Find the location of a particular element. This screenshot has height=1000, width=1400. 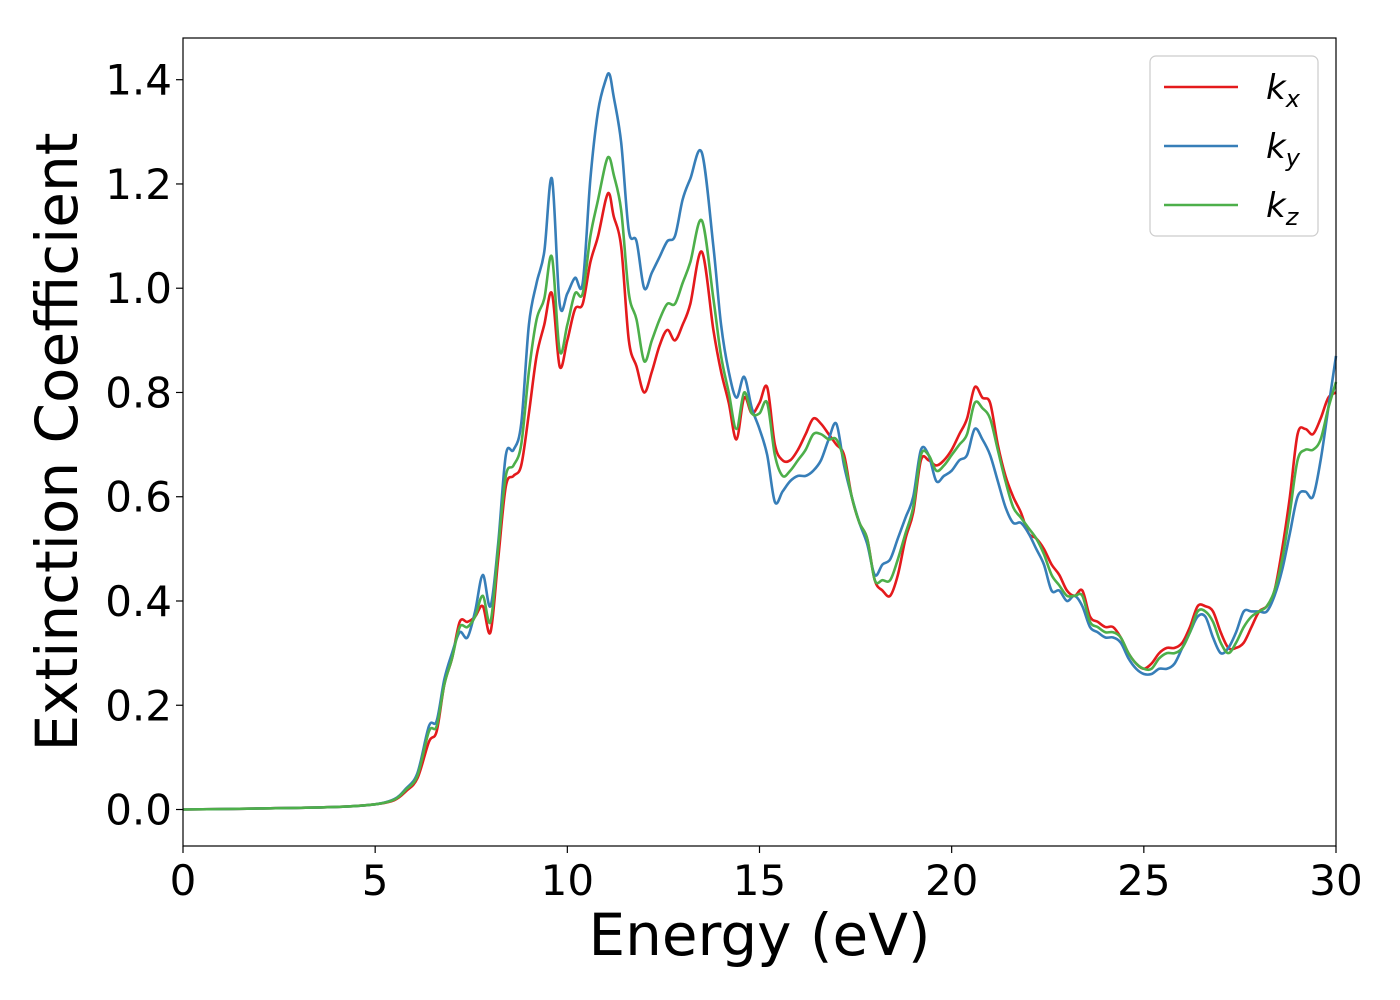

y-tick-label: 0.0 is located at coordinates (138, 810).